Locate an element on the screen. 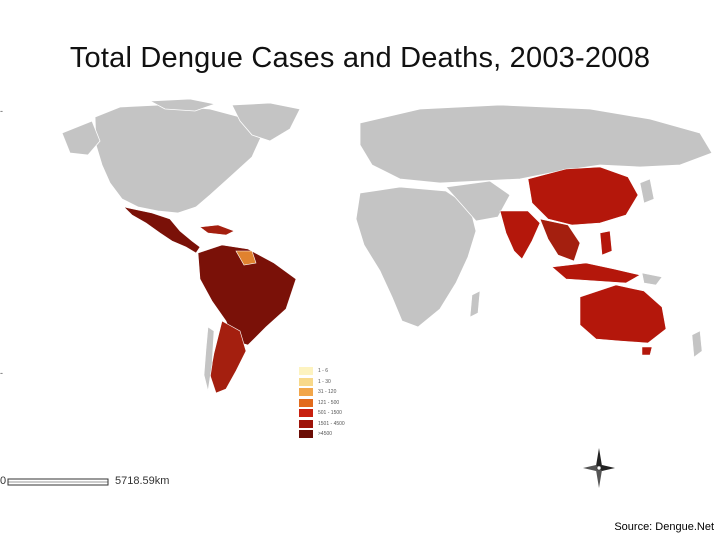 This screenshot has height=540, width=720. region-mexico-central-america is located at coordinates (162, 230).